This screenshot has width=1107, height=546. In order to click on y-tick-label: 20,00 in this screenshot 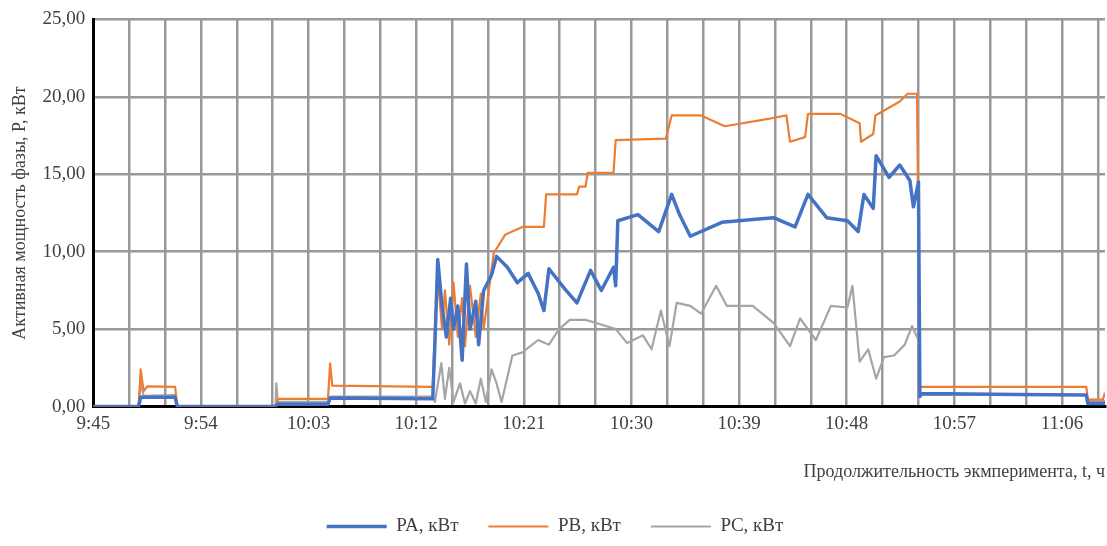, I will do `click(64, 95)`.